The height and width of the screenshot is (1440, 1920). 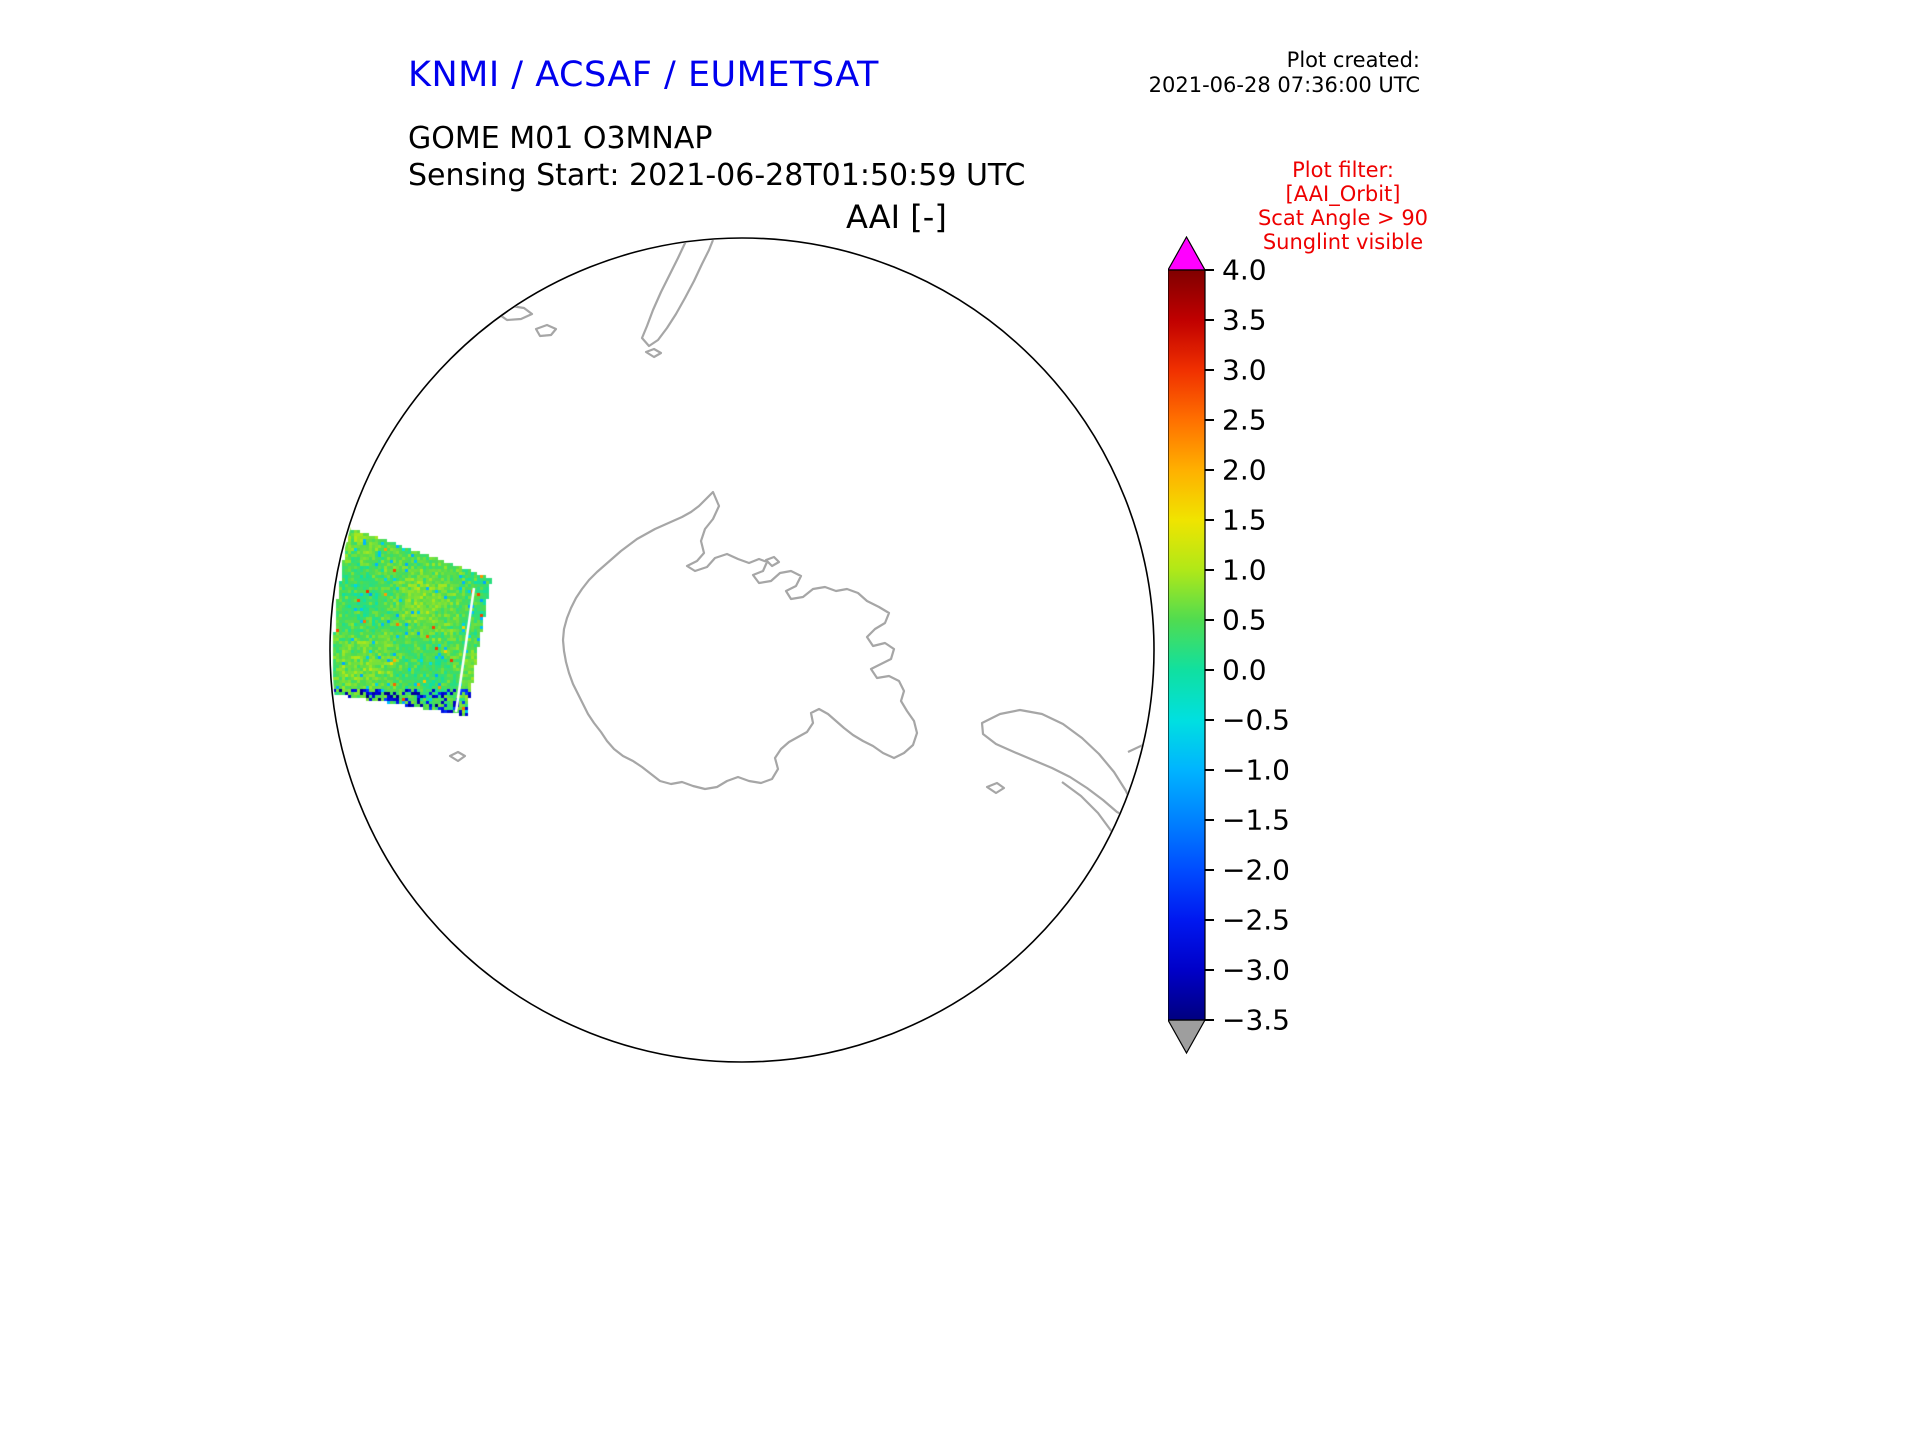 I want to click on colorbar-tick-label: 0.5, so click(x=1244, y=620).